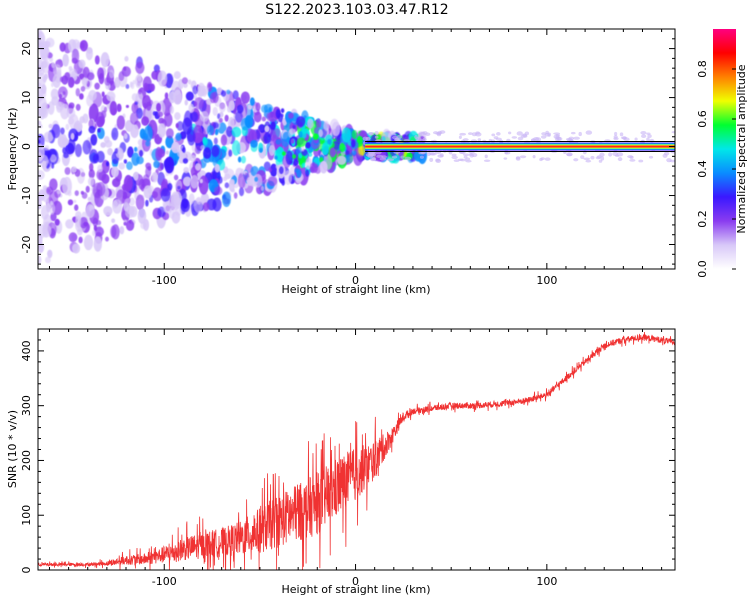 This screenshot has width=750, height=600. I want to click on spectrogram-x-label: Height of straight line (km), so click(355, 289).